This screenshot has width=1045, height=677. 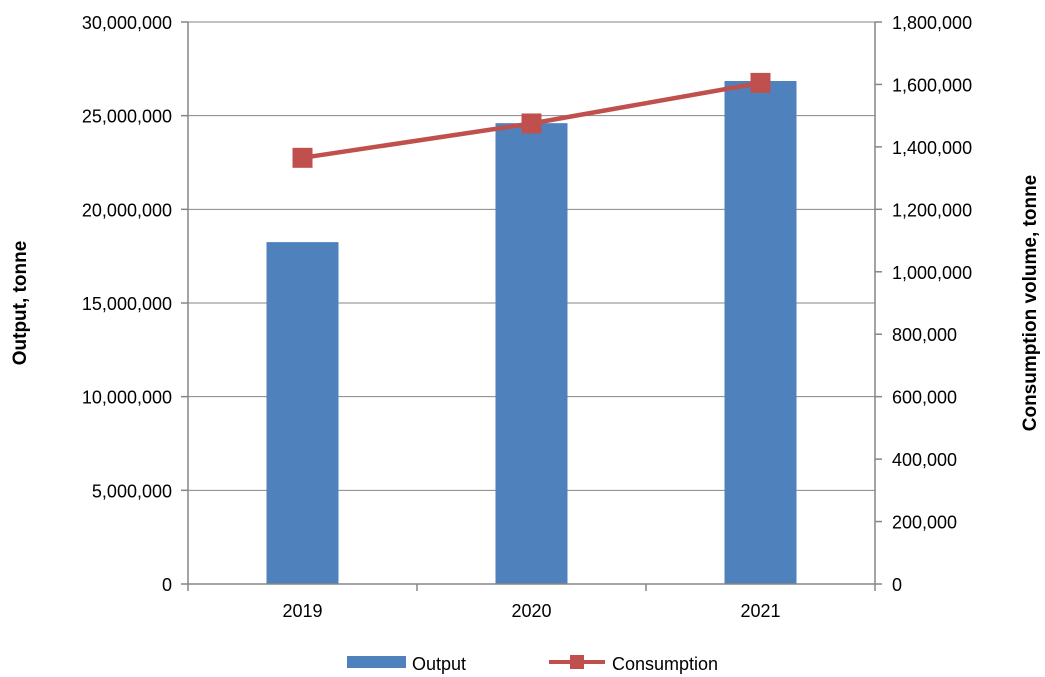 I want to click on legend: Output Consumption, so click(x=532, y=664).